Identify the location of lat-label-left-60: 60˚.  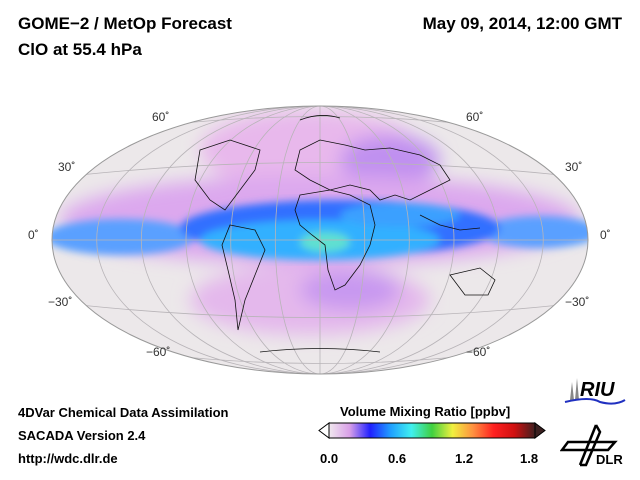
(161, 117).